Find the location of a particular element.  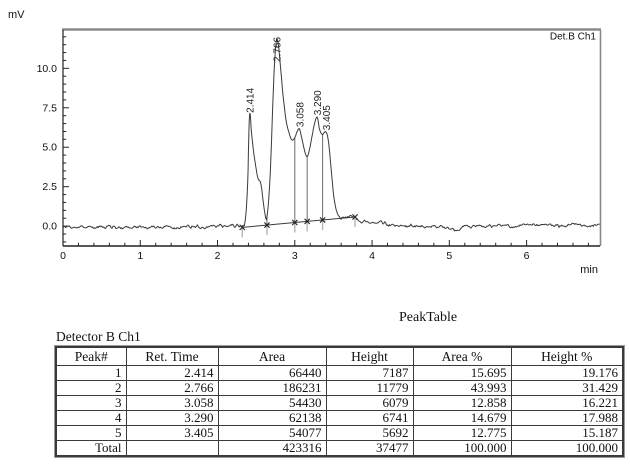

table-cell: 5 is located at coordinates (91, 433).